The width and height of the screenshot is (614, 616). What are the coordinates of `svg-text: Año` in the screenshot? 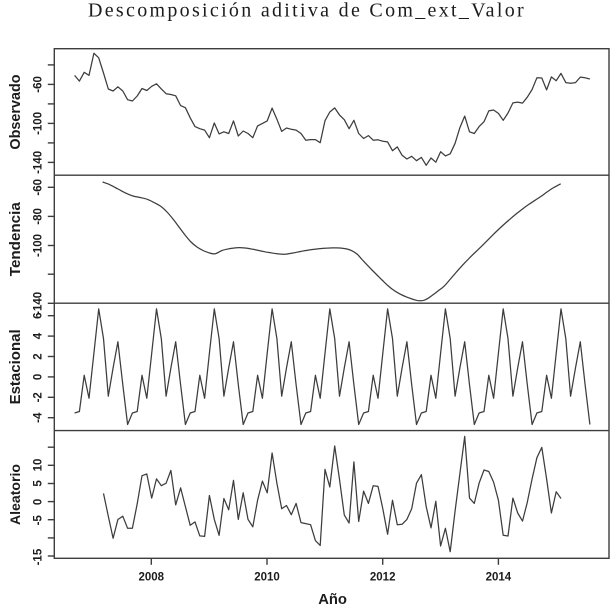 It's located at (332, 600).